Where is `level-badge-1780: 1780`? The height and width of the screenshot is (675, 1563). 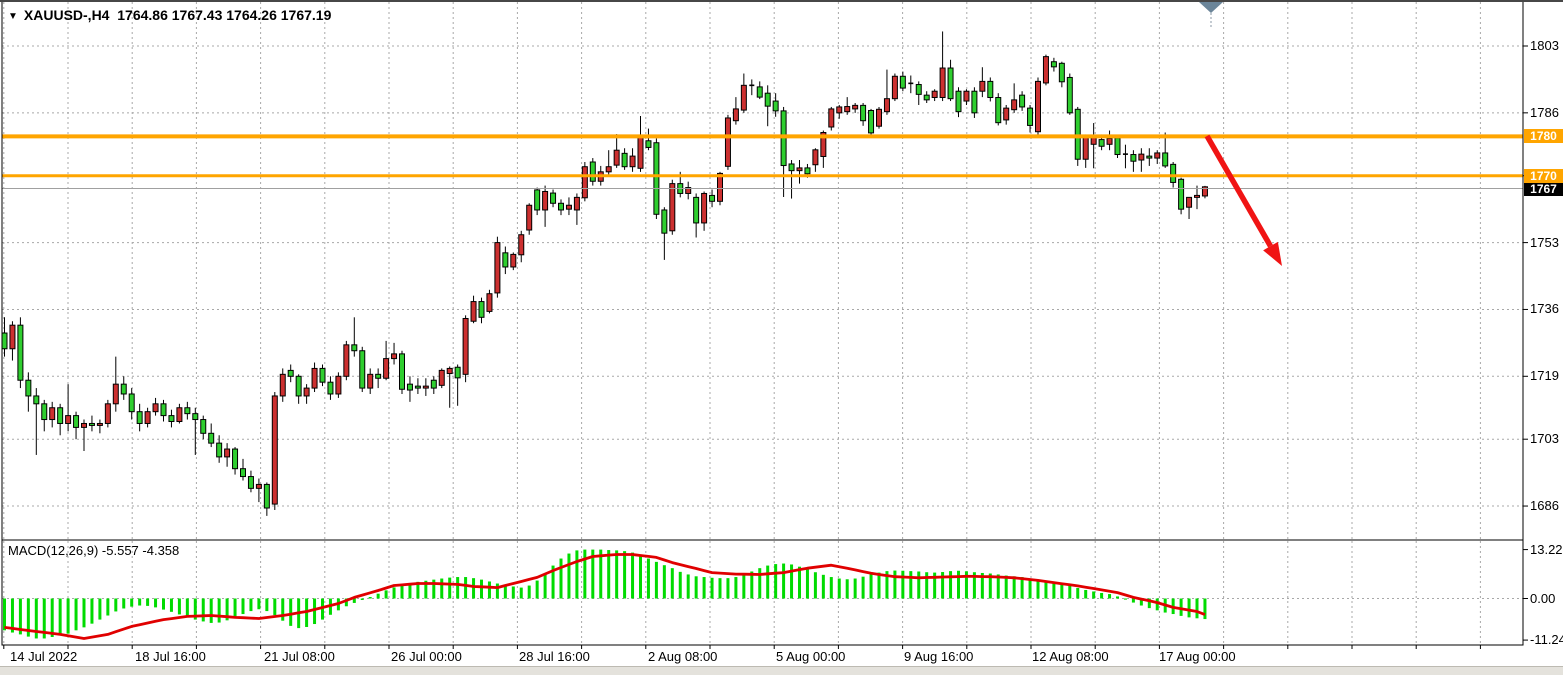 level-badge-1780: 1780 is located at coordinates (1543, 136).